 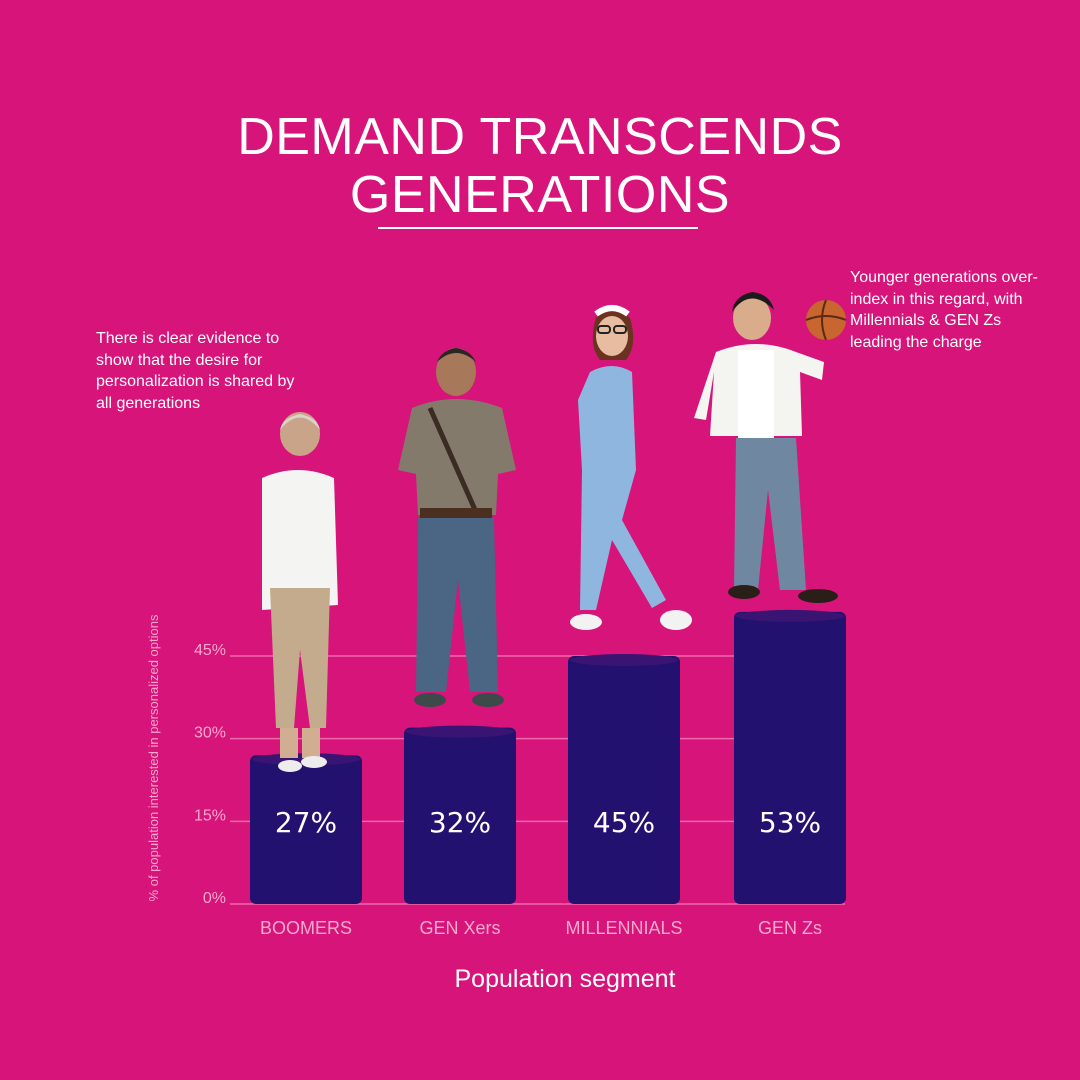 What do you see at coordinates (631, 467) in the screenshot?
I see `millennial-person-illustration` at bounding box center [631, 467].